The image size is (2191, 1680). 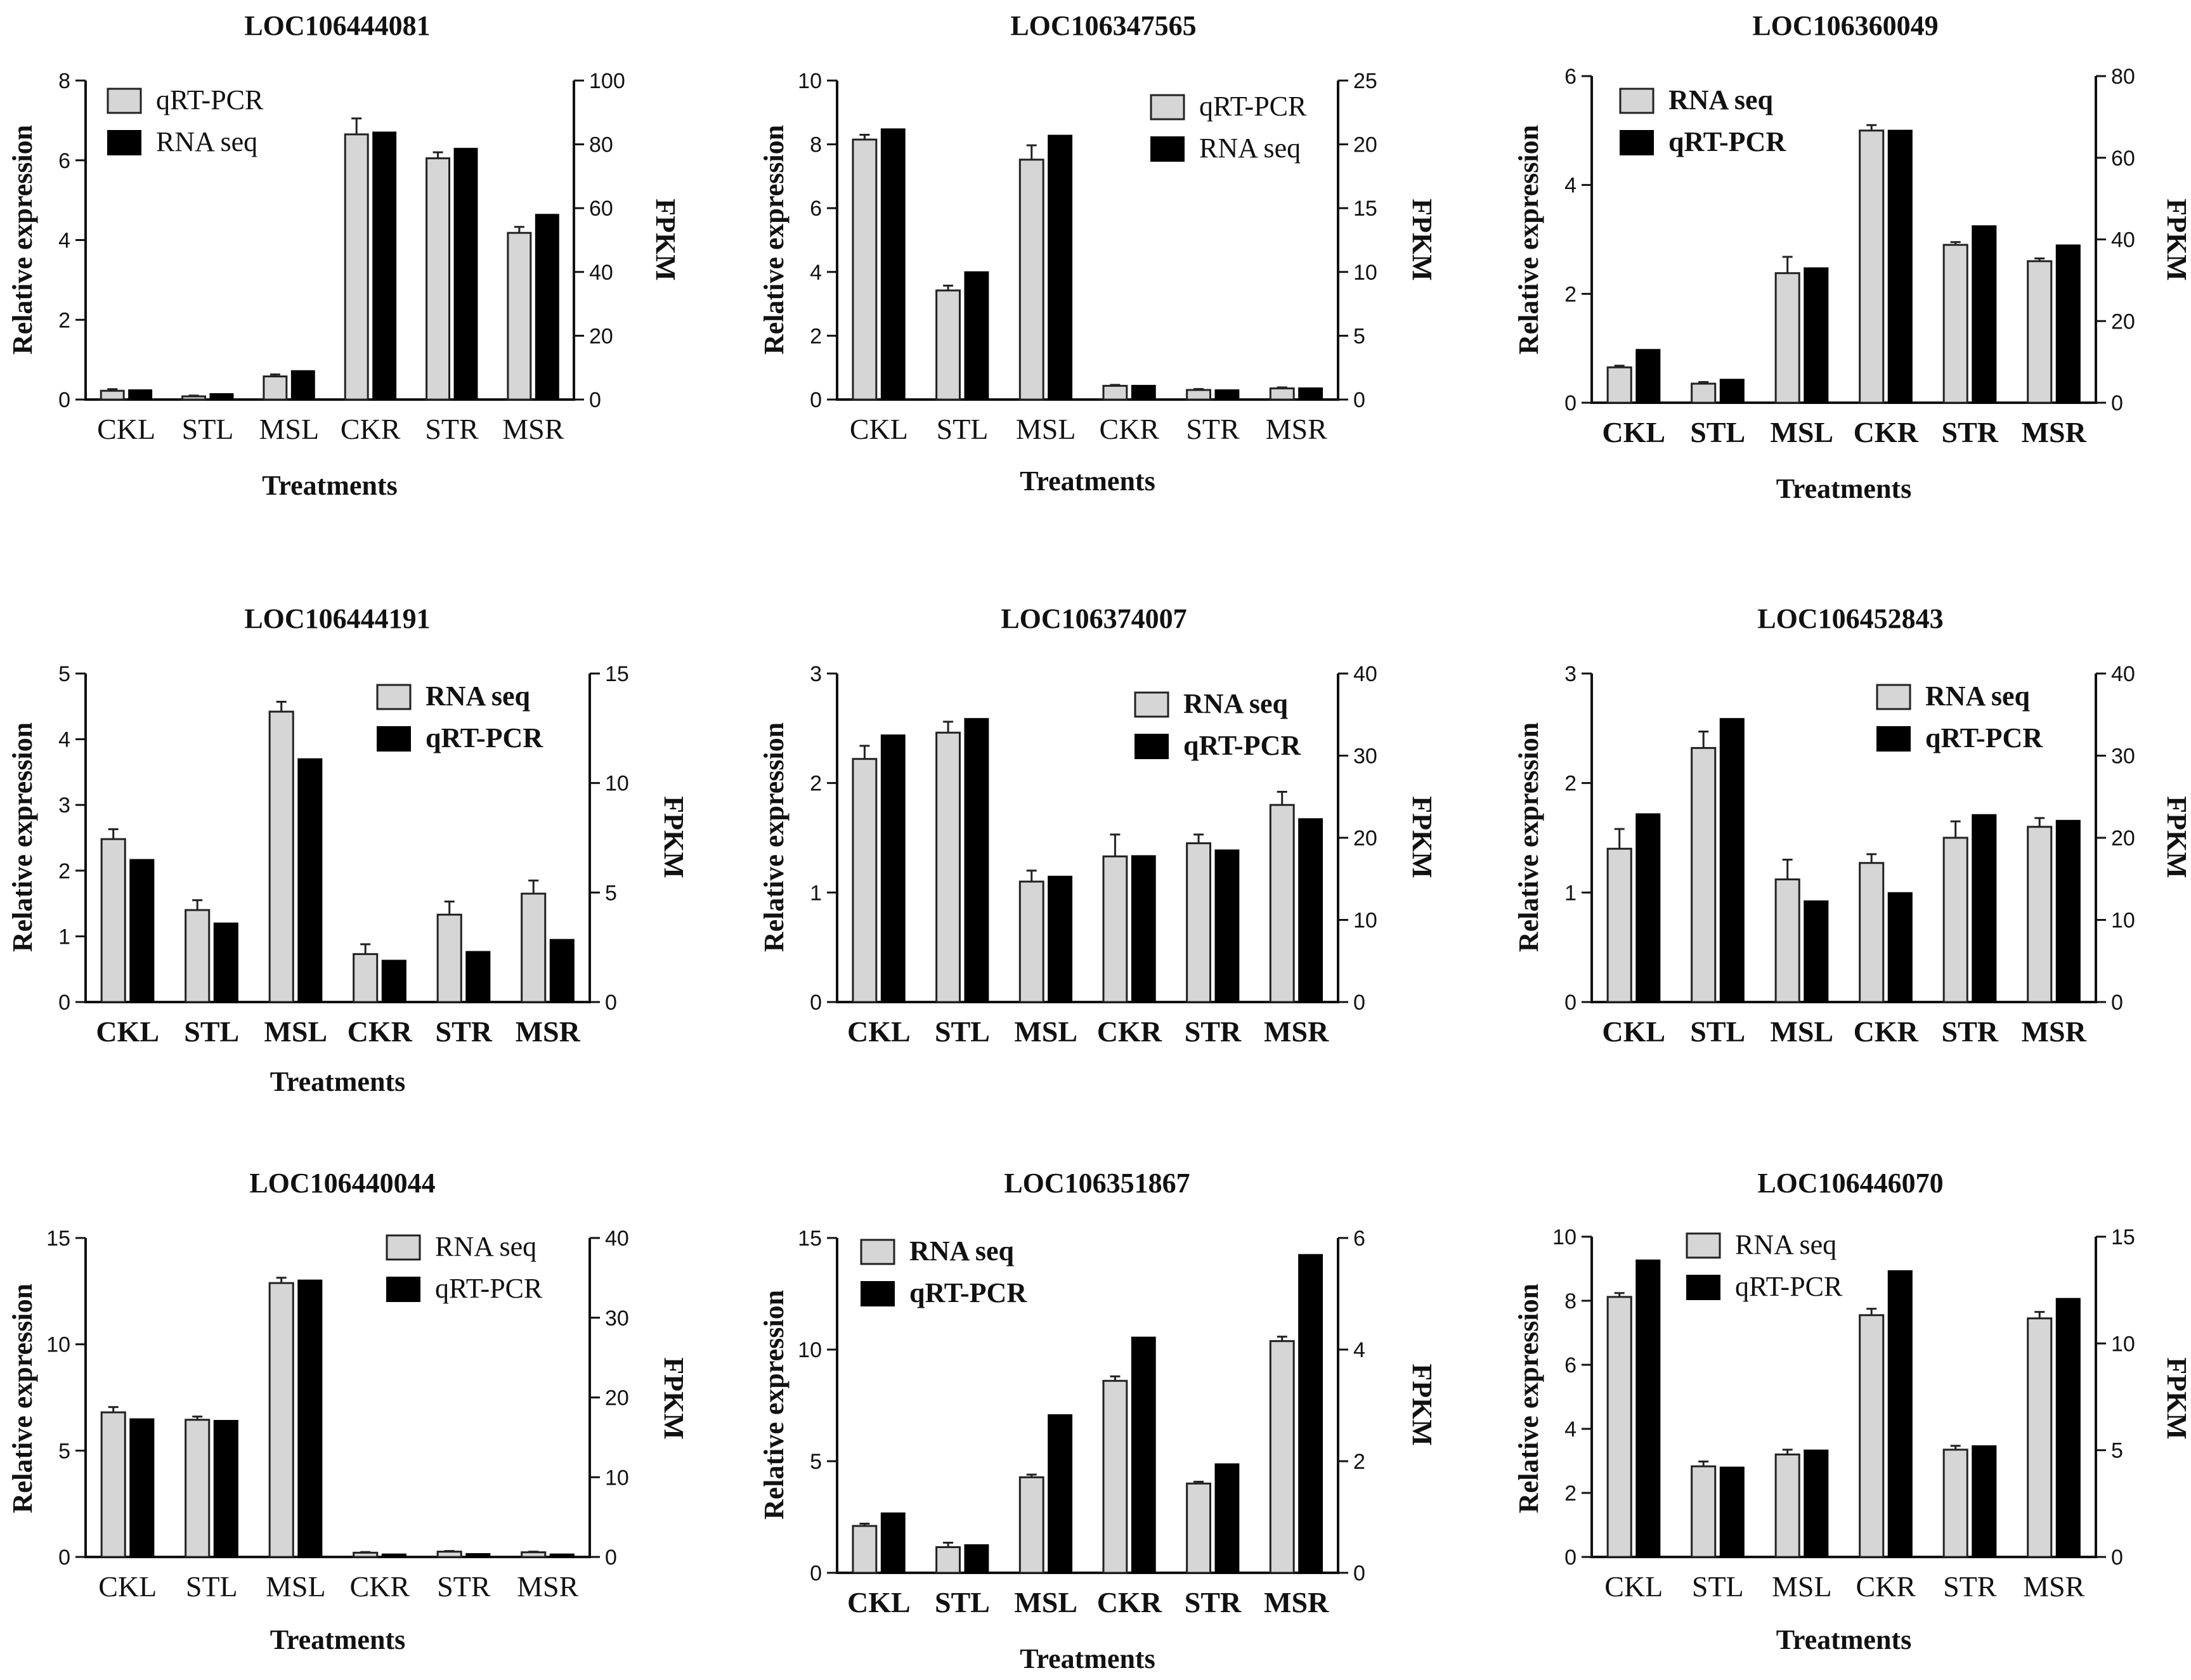 What do you see at coordinates (1130, 429) in the screenshot?
I see `category-label: CKR` at bounding box center [1130, 429].